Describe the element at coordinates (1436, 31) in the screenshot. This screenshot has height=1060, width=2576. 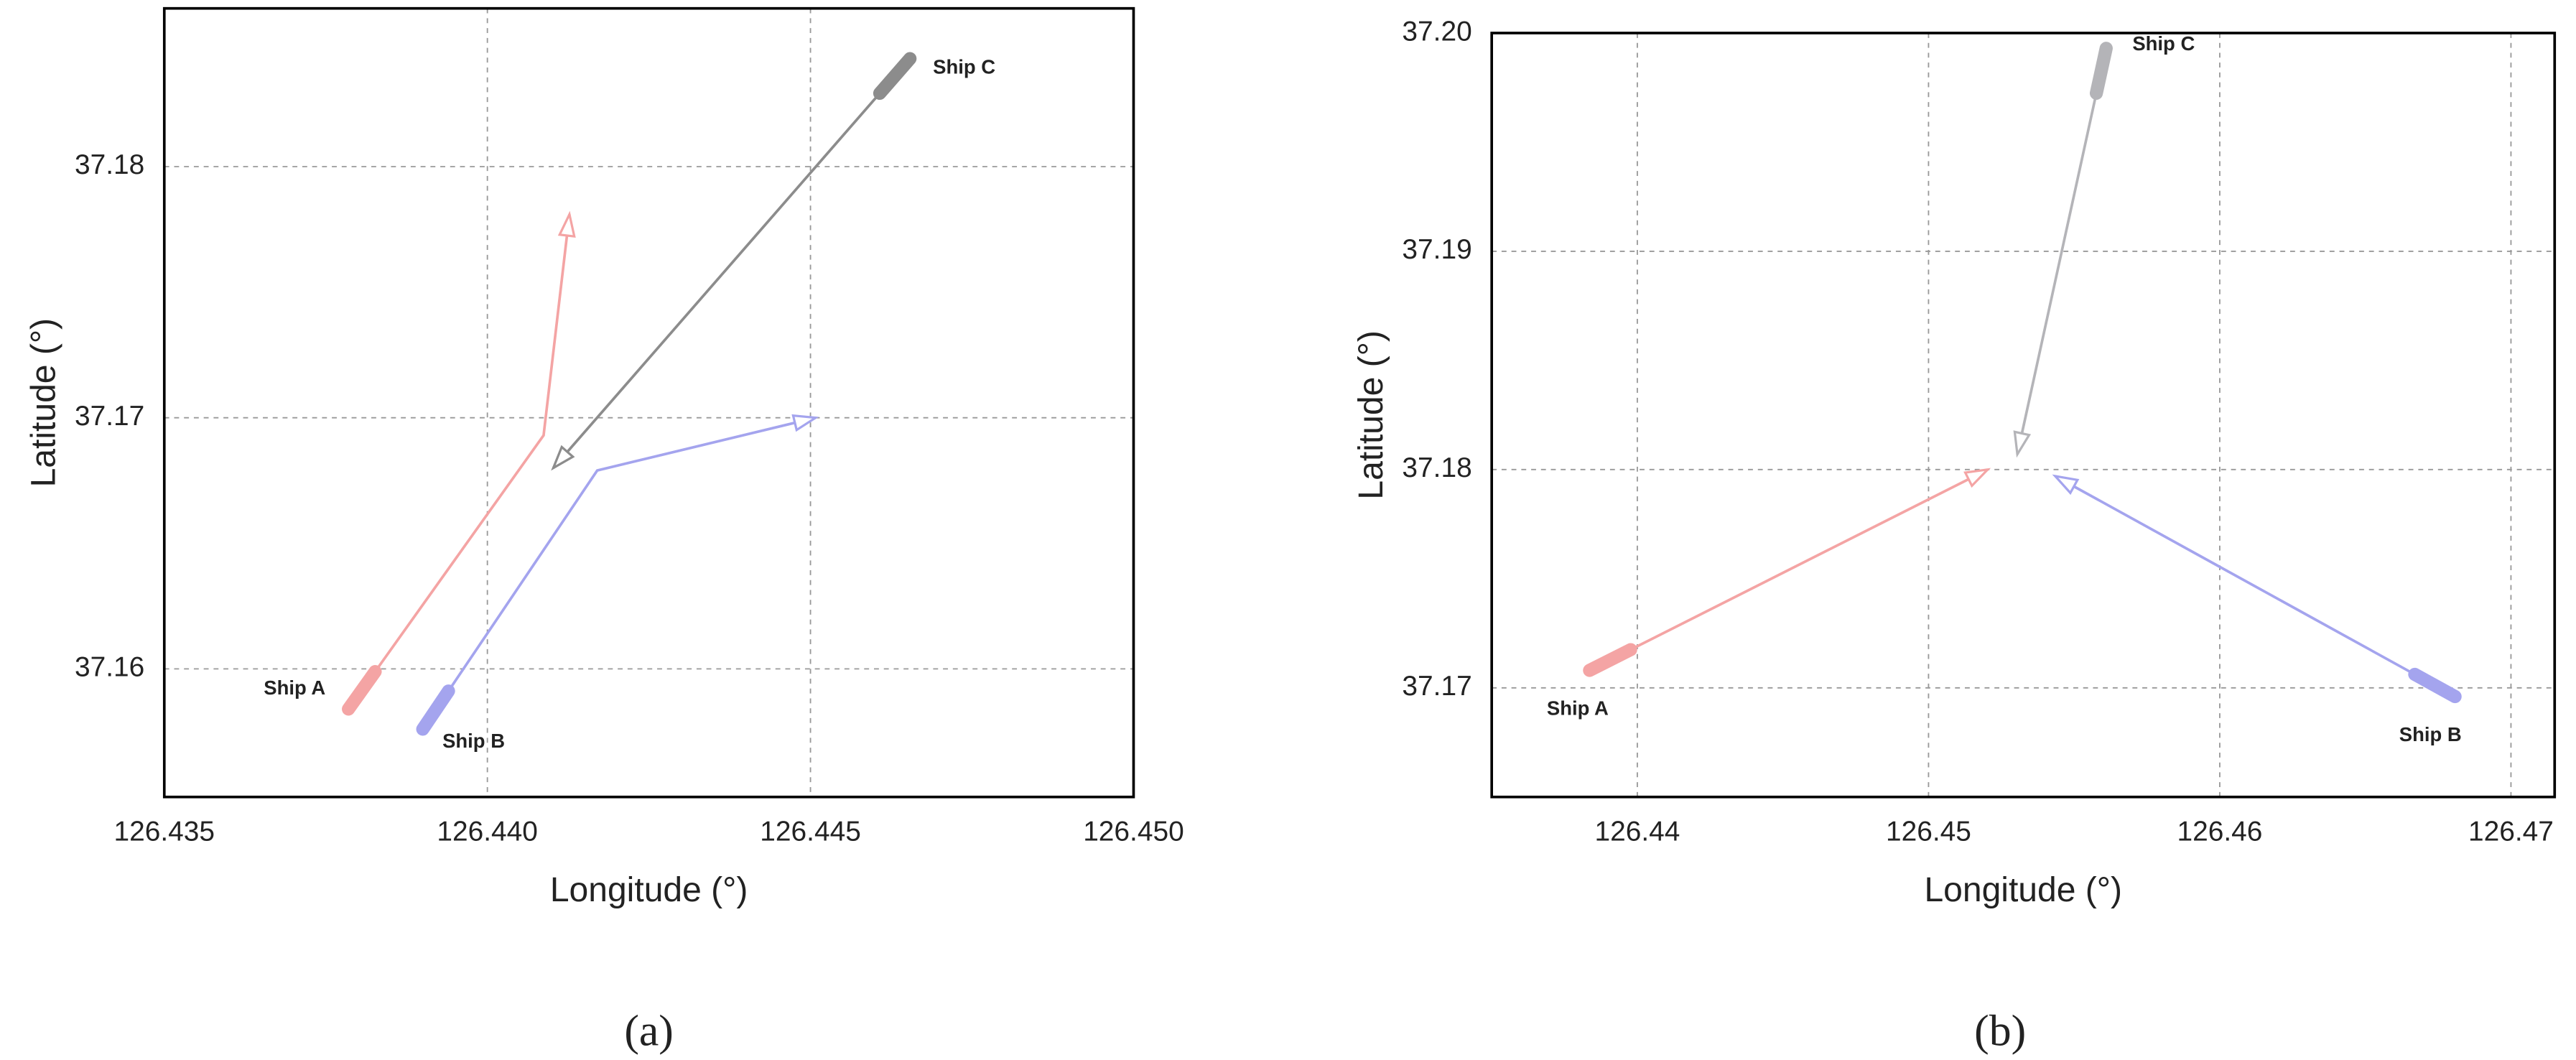
I see `y-tick-label: 37.20` at that location.